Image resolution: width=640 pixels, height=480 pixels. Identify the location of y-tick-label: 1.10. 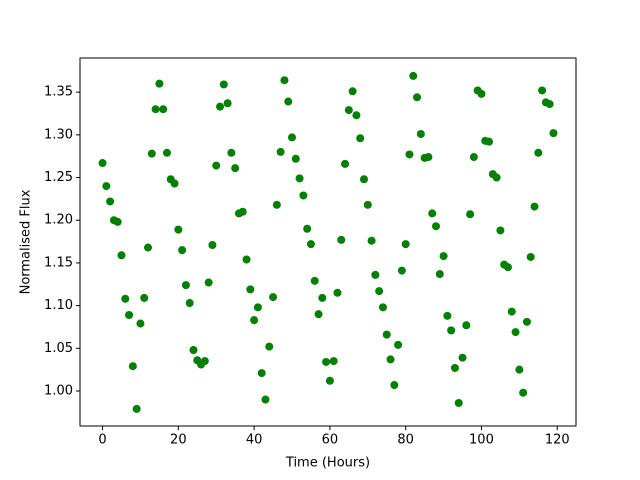
(58, 305).